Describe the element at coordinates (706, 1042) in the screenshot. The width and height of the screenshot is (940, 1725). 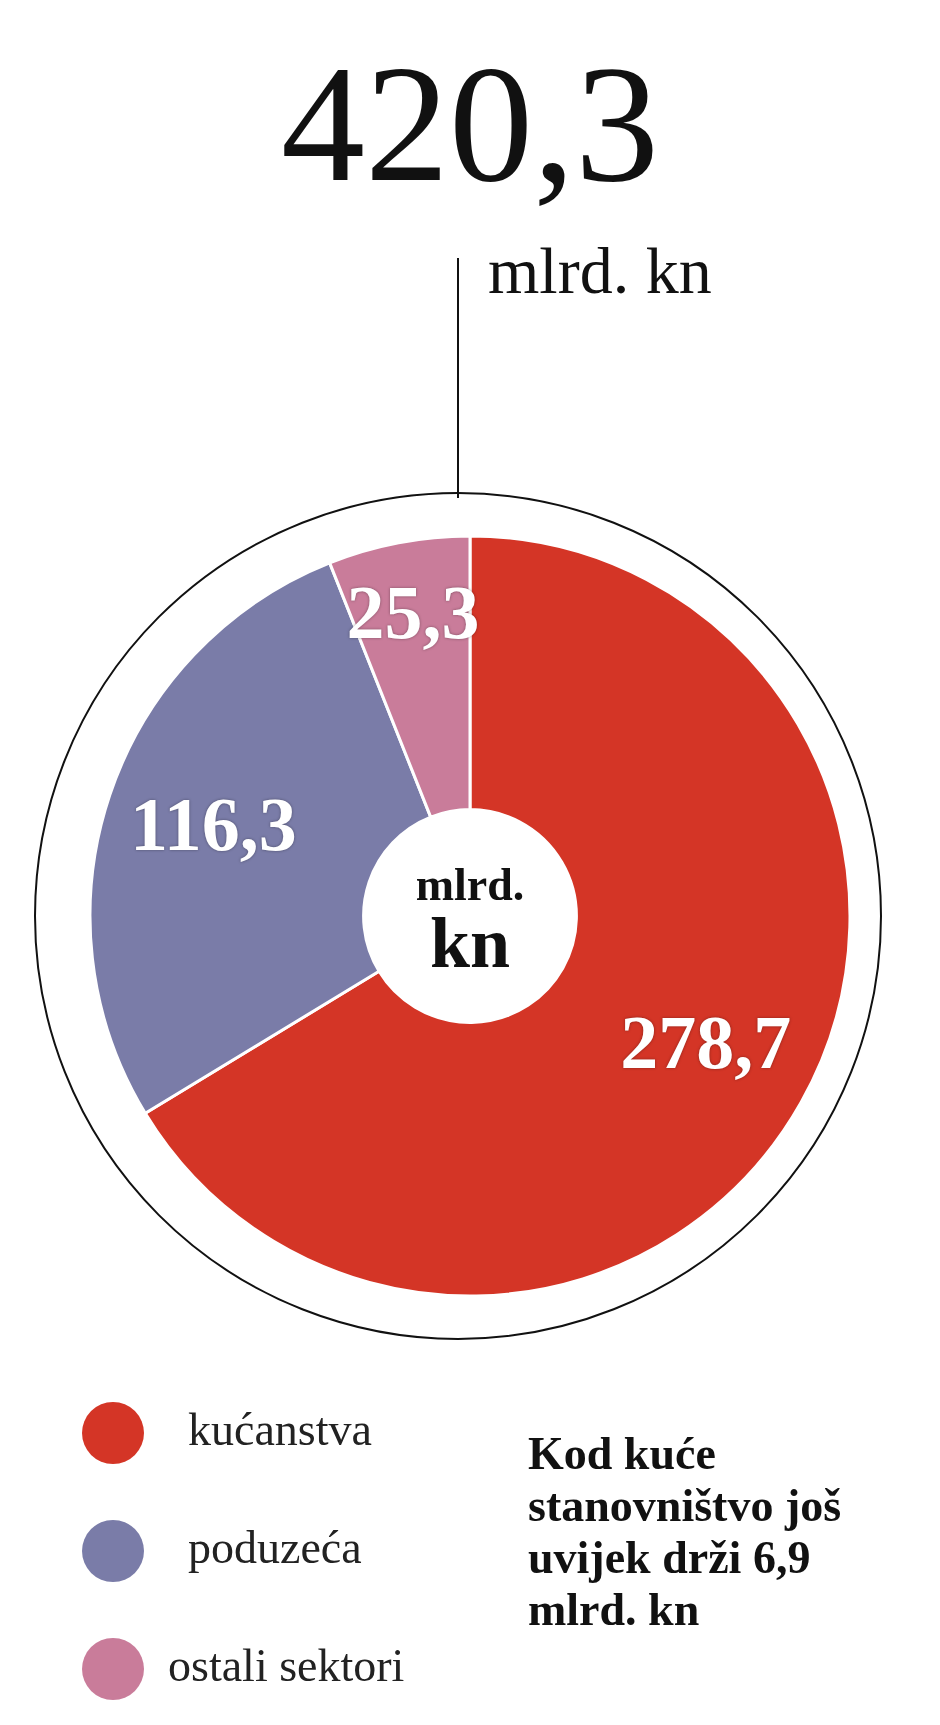
I see `data-label: 278,7` at that location.